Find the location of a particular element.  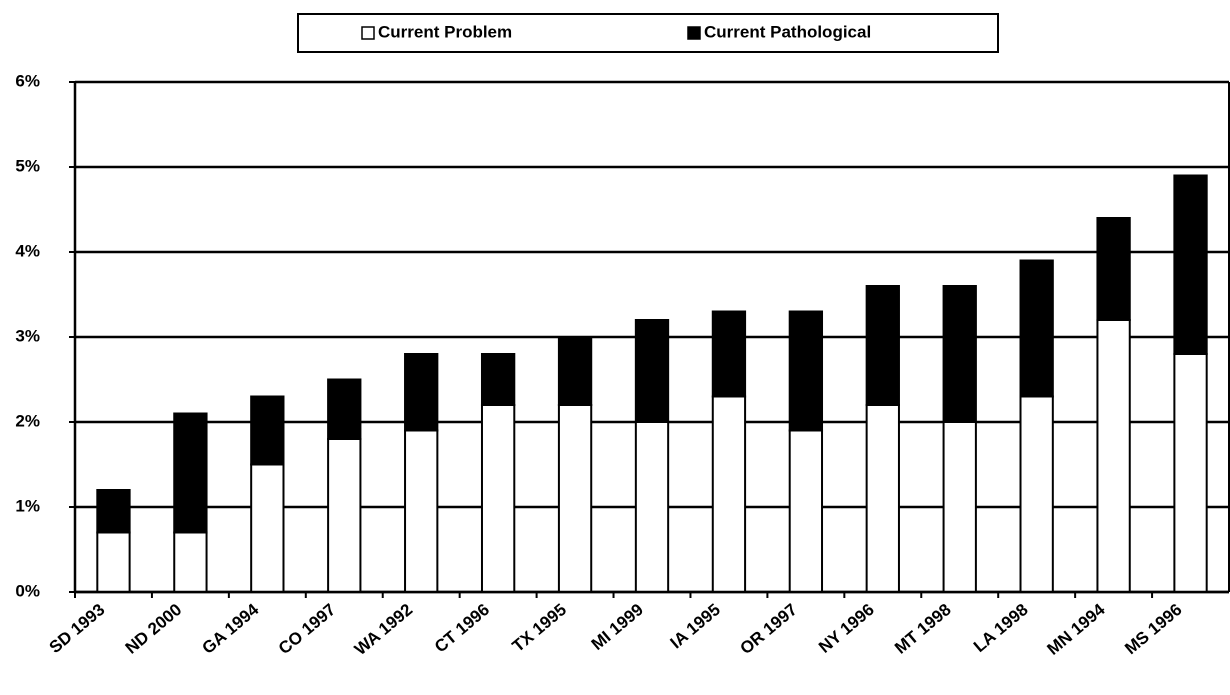

y-tick-label: 3% is located at coordinates (27, 335).